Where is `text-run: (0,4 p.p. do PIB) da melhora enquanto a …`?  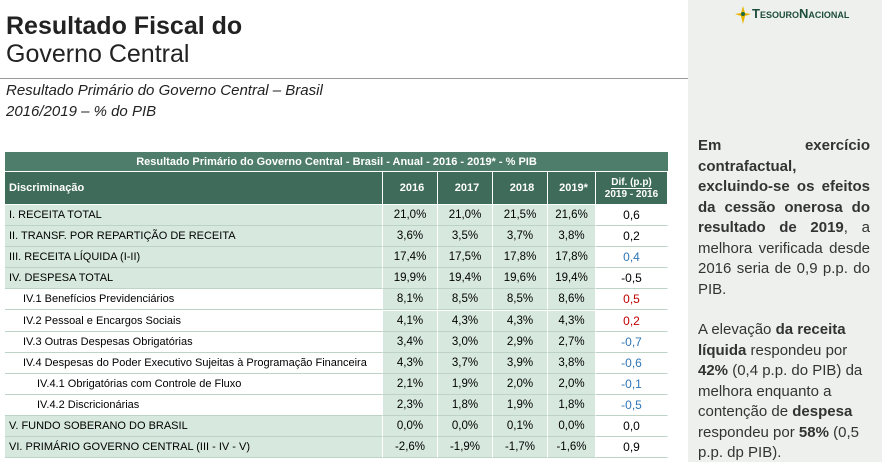
text-run: (0,4 p.p. do PIB) da melhora enquanto a … is located at coordinates (780, 391).